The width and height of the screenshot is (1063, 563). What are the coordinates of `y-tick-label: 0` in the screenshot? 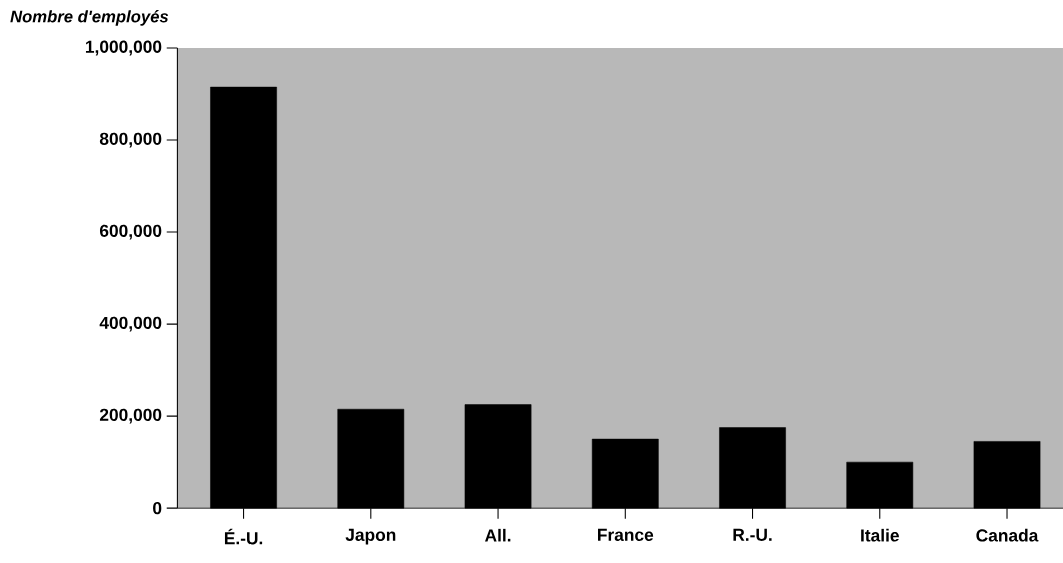 It's located at (157, 508).